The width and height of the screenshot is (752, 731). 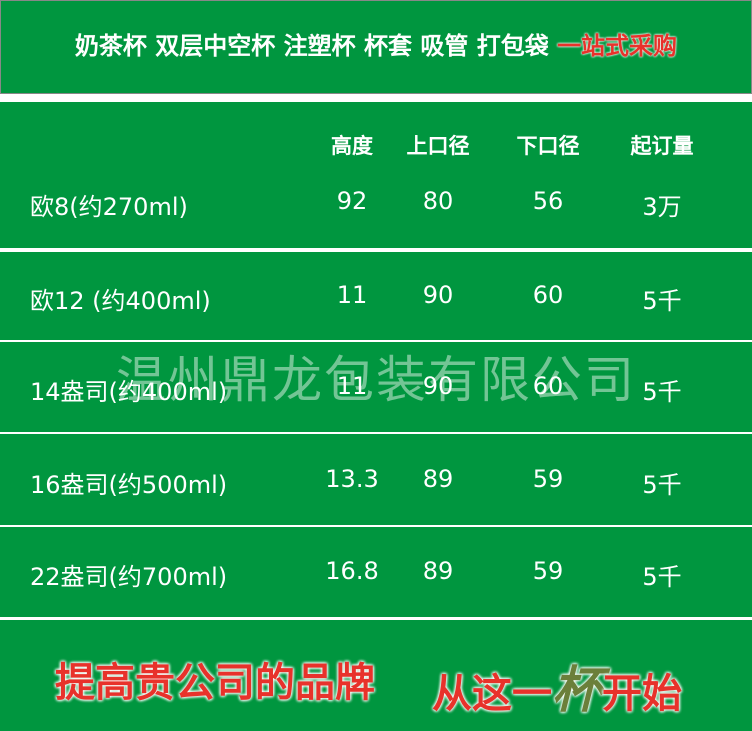 I want to click on table-row: 14盎司(约400ml) 11 90 60 5千, so click(x=376, y=387).